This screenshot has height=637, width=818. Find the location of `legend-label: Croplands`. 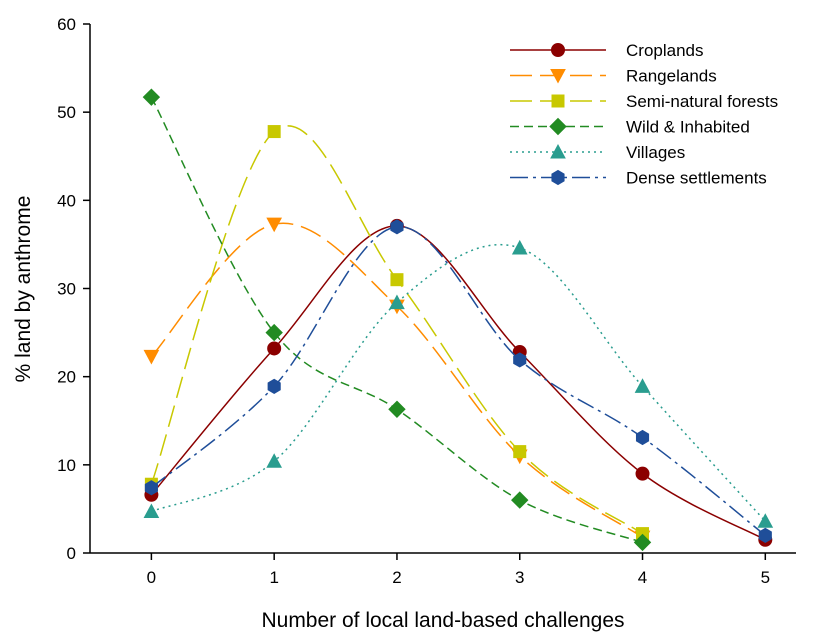

legend-label: Croplands is located at coordinates (665, 50).